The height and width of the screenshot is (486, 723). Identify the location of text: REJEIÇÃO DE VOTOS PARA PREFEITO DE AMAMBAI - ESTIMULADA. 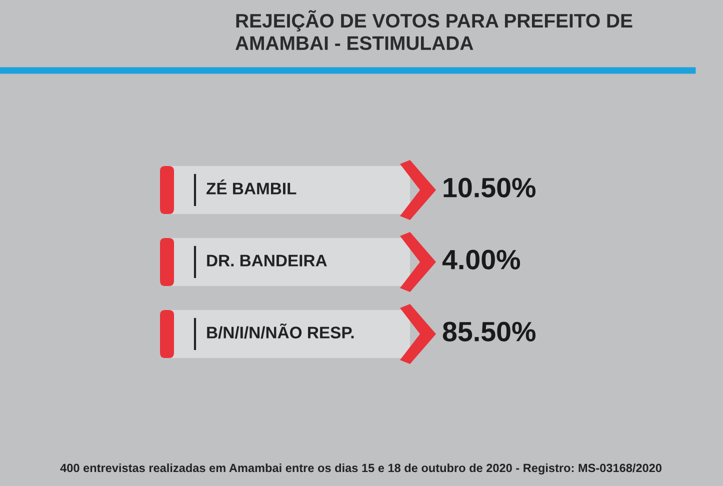
(433, 30).